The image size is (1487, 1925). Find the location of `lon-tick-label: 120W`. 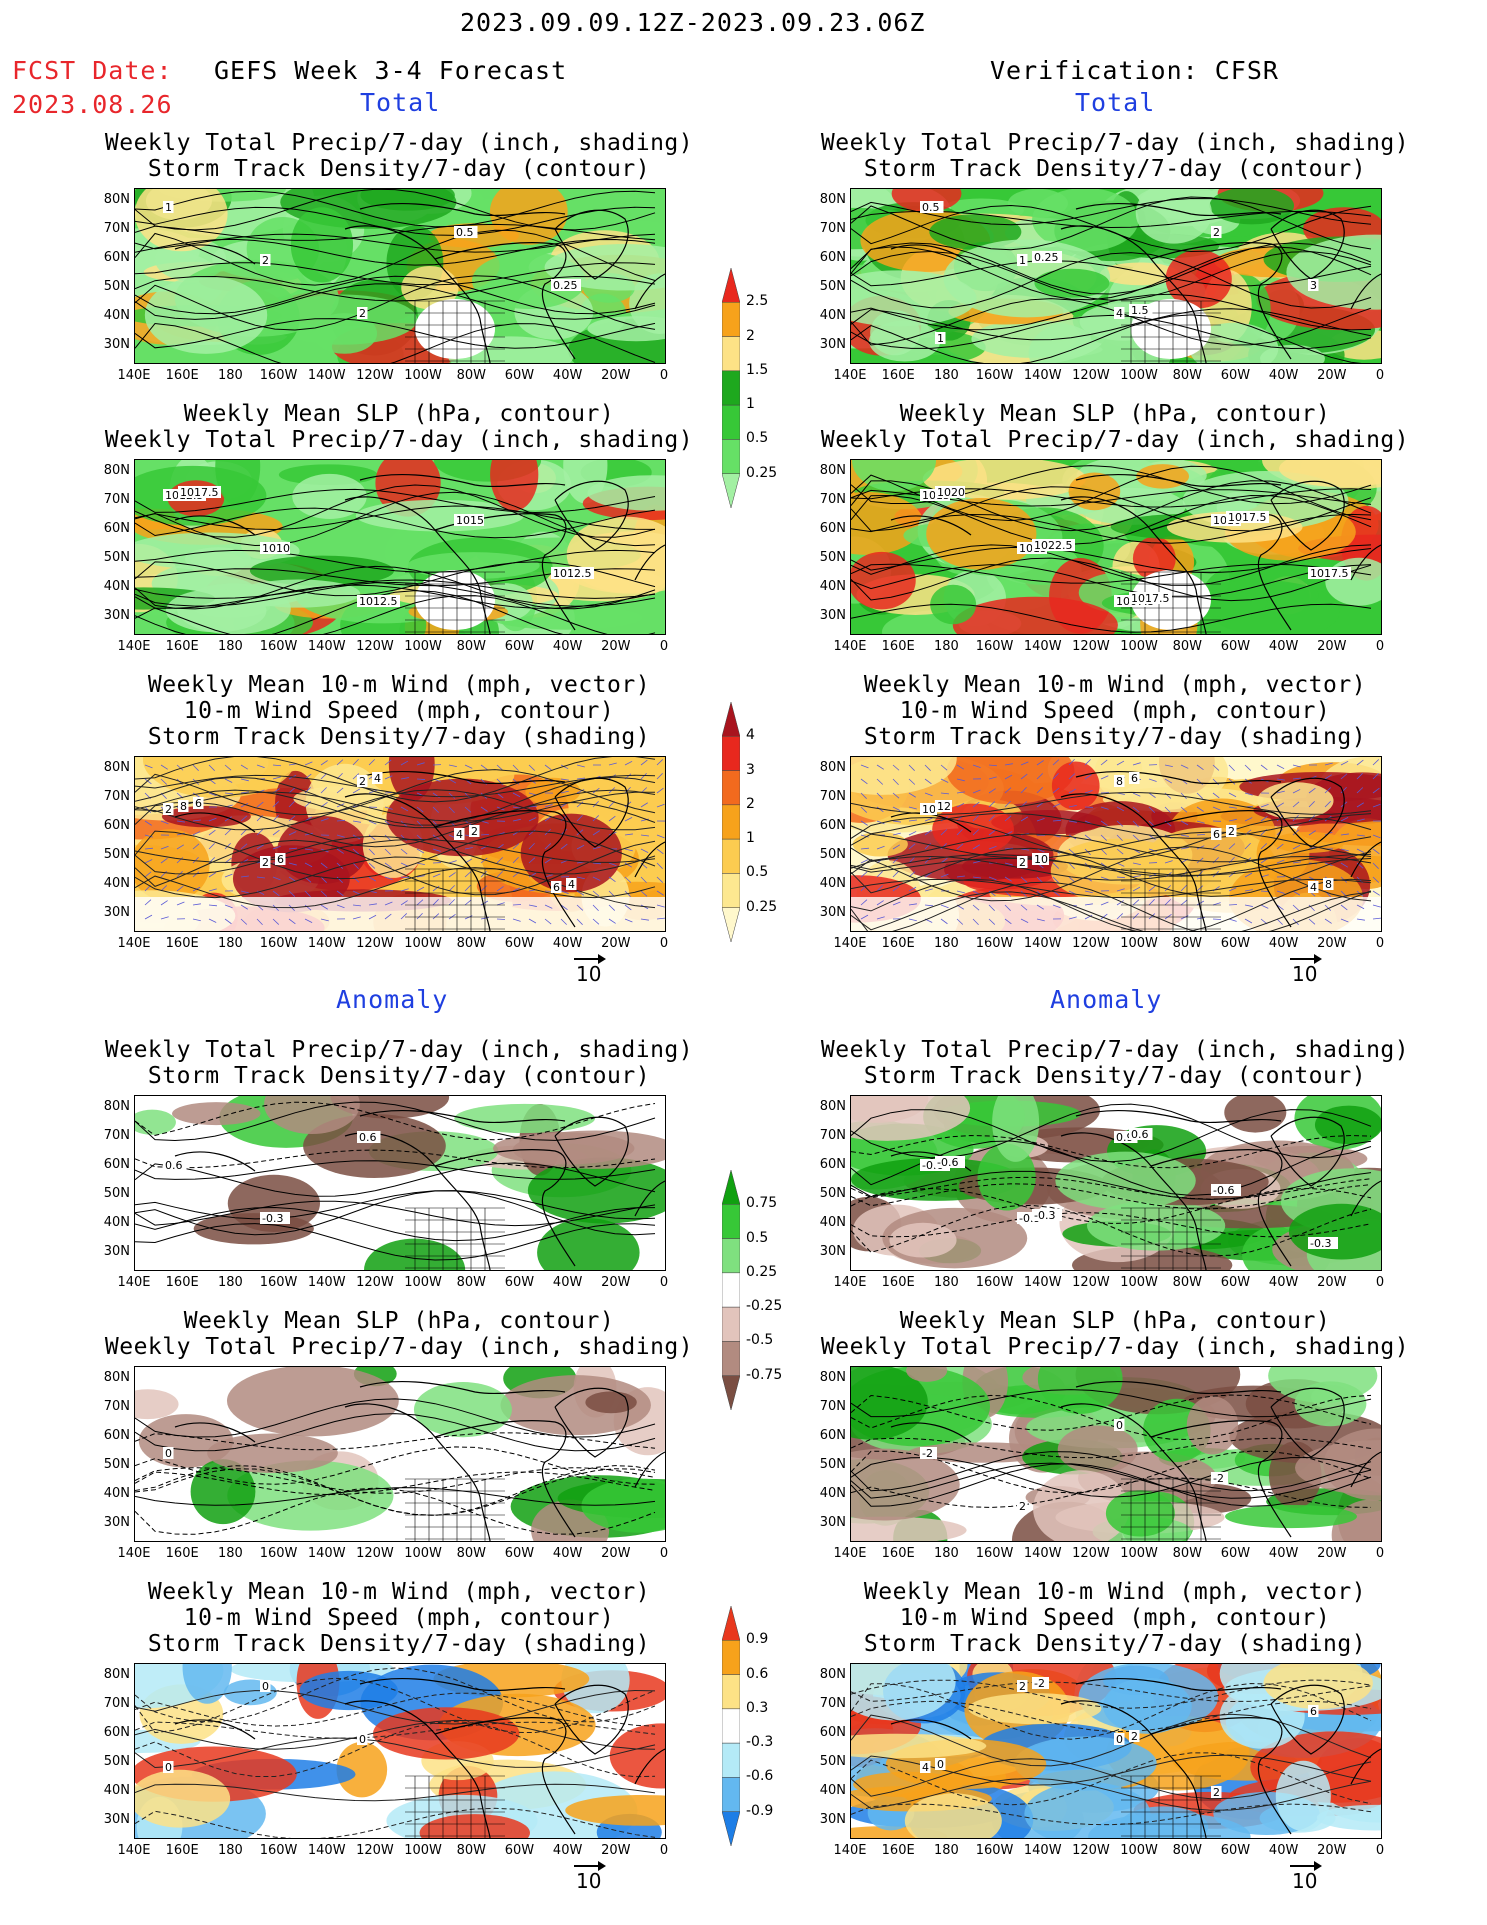

lon-tick-label: 120W is located at coordinates (375, 646).